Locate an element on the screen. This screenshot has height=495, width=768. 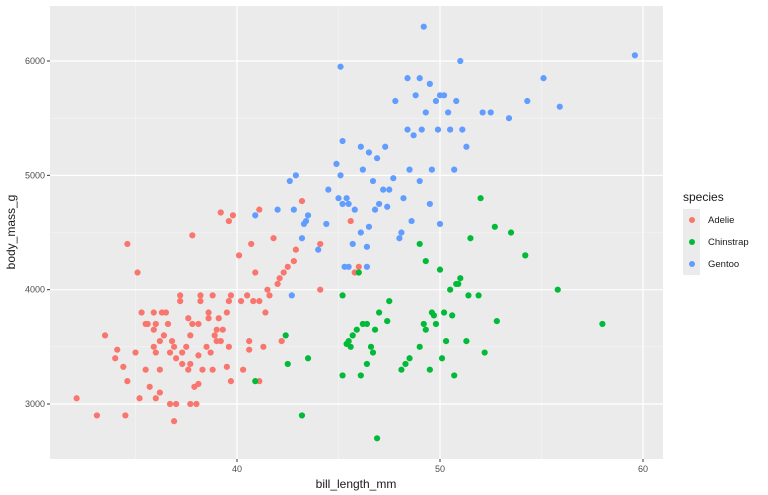
legend-key is located at coordinates (691, 264).